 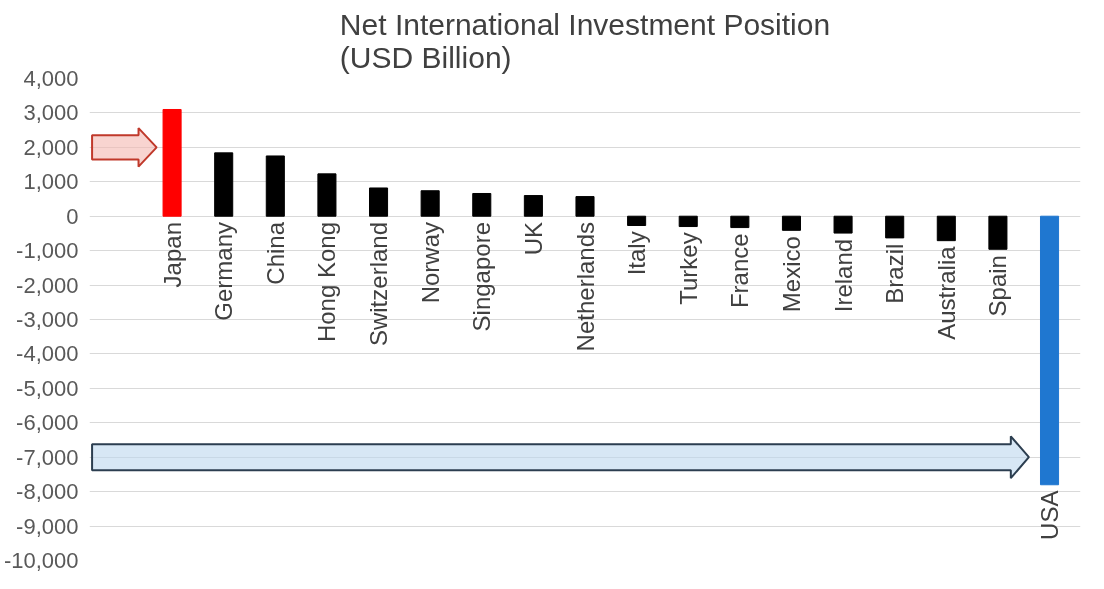 I want to click on x-tick-label: Australia, so click(x=946, y=292).